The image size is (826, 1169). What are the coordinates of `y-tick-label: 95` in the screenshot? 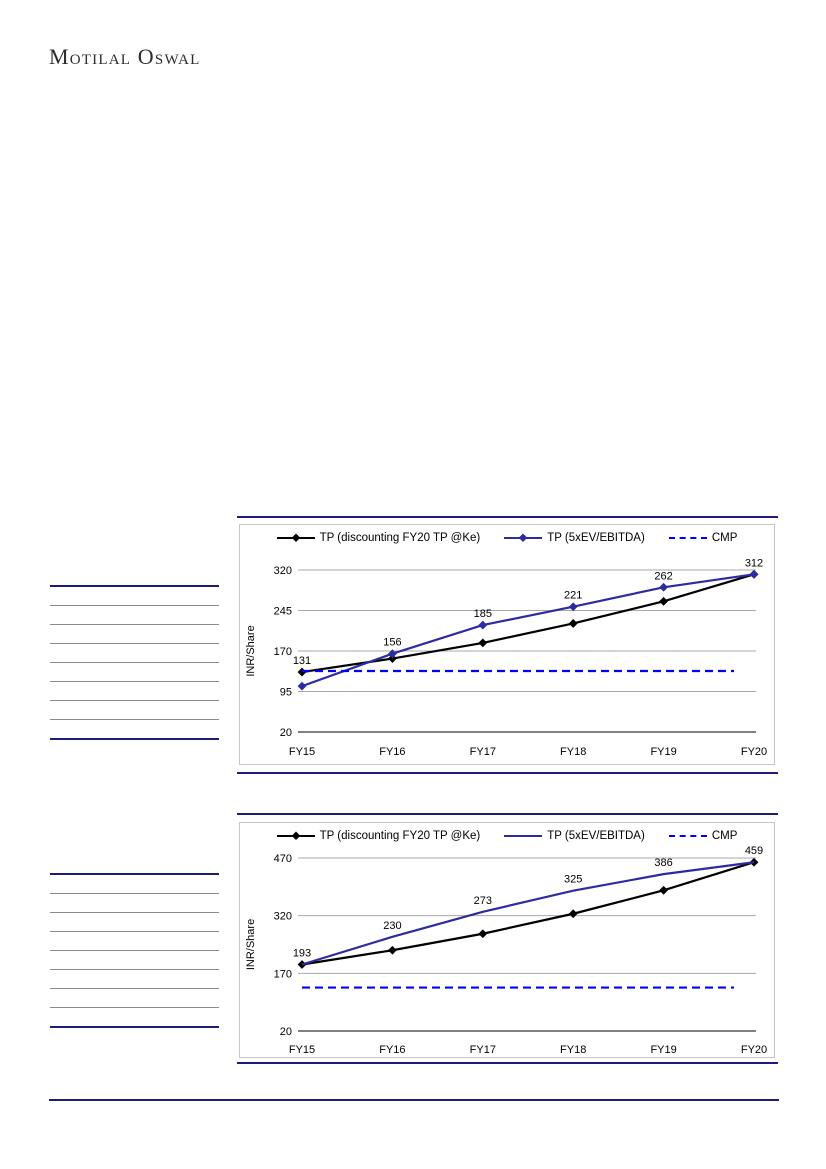 It's located at (286, 693).